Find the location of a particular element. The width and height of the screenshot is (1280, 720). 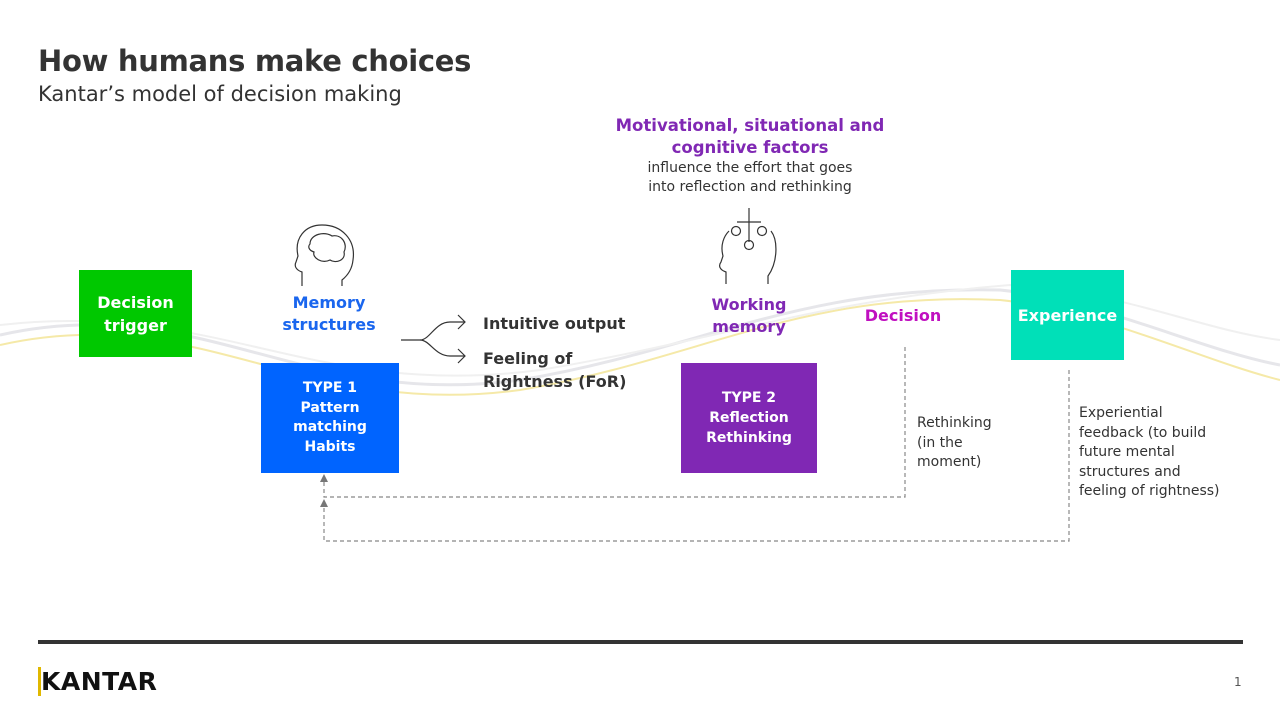

intuitive-output-label: Intuitive output is located at coordinates (554, 323).